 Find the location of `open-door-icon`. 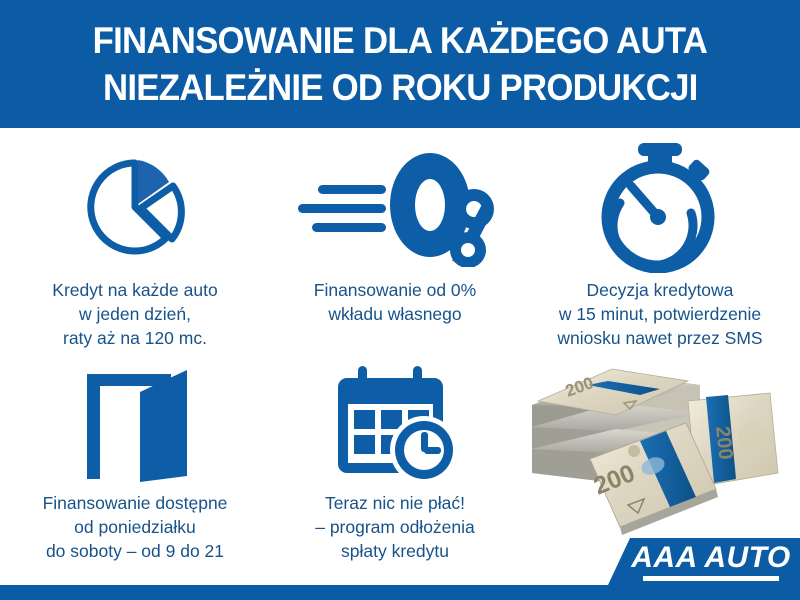

open-door-icon is located at coordinates (135, 426).